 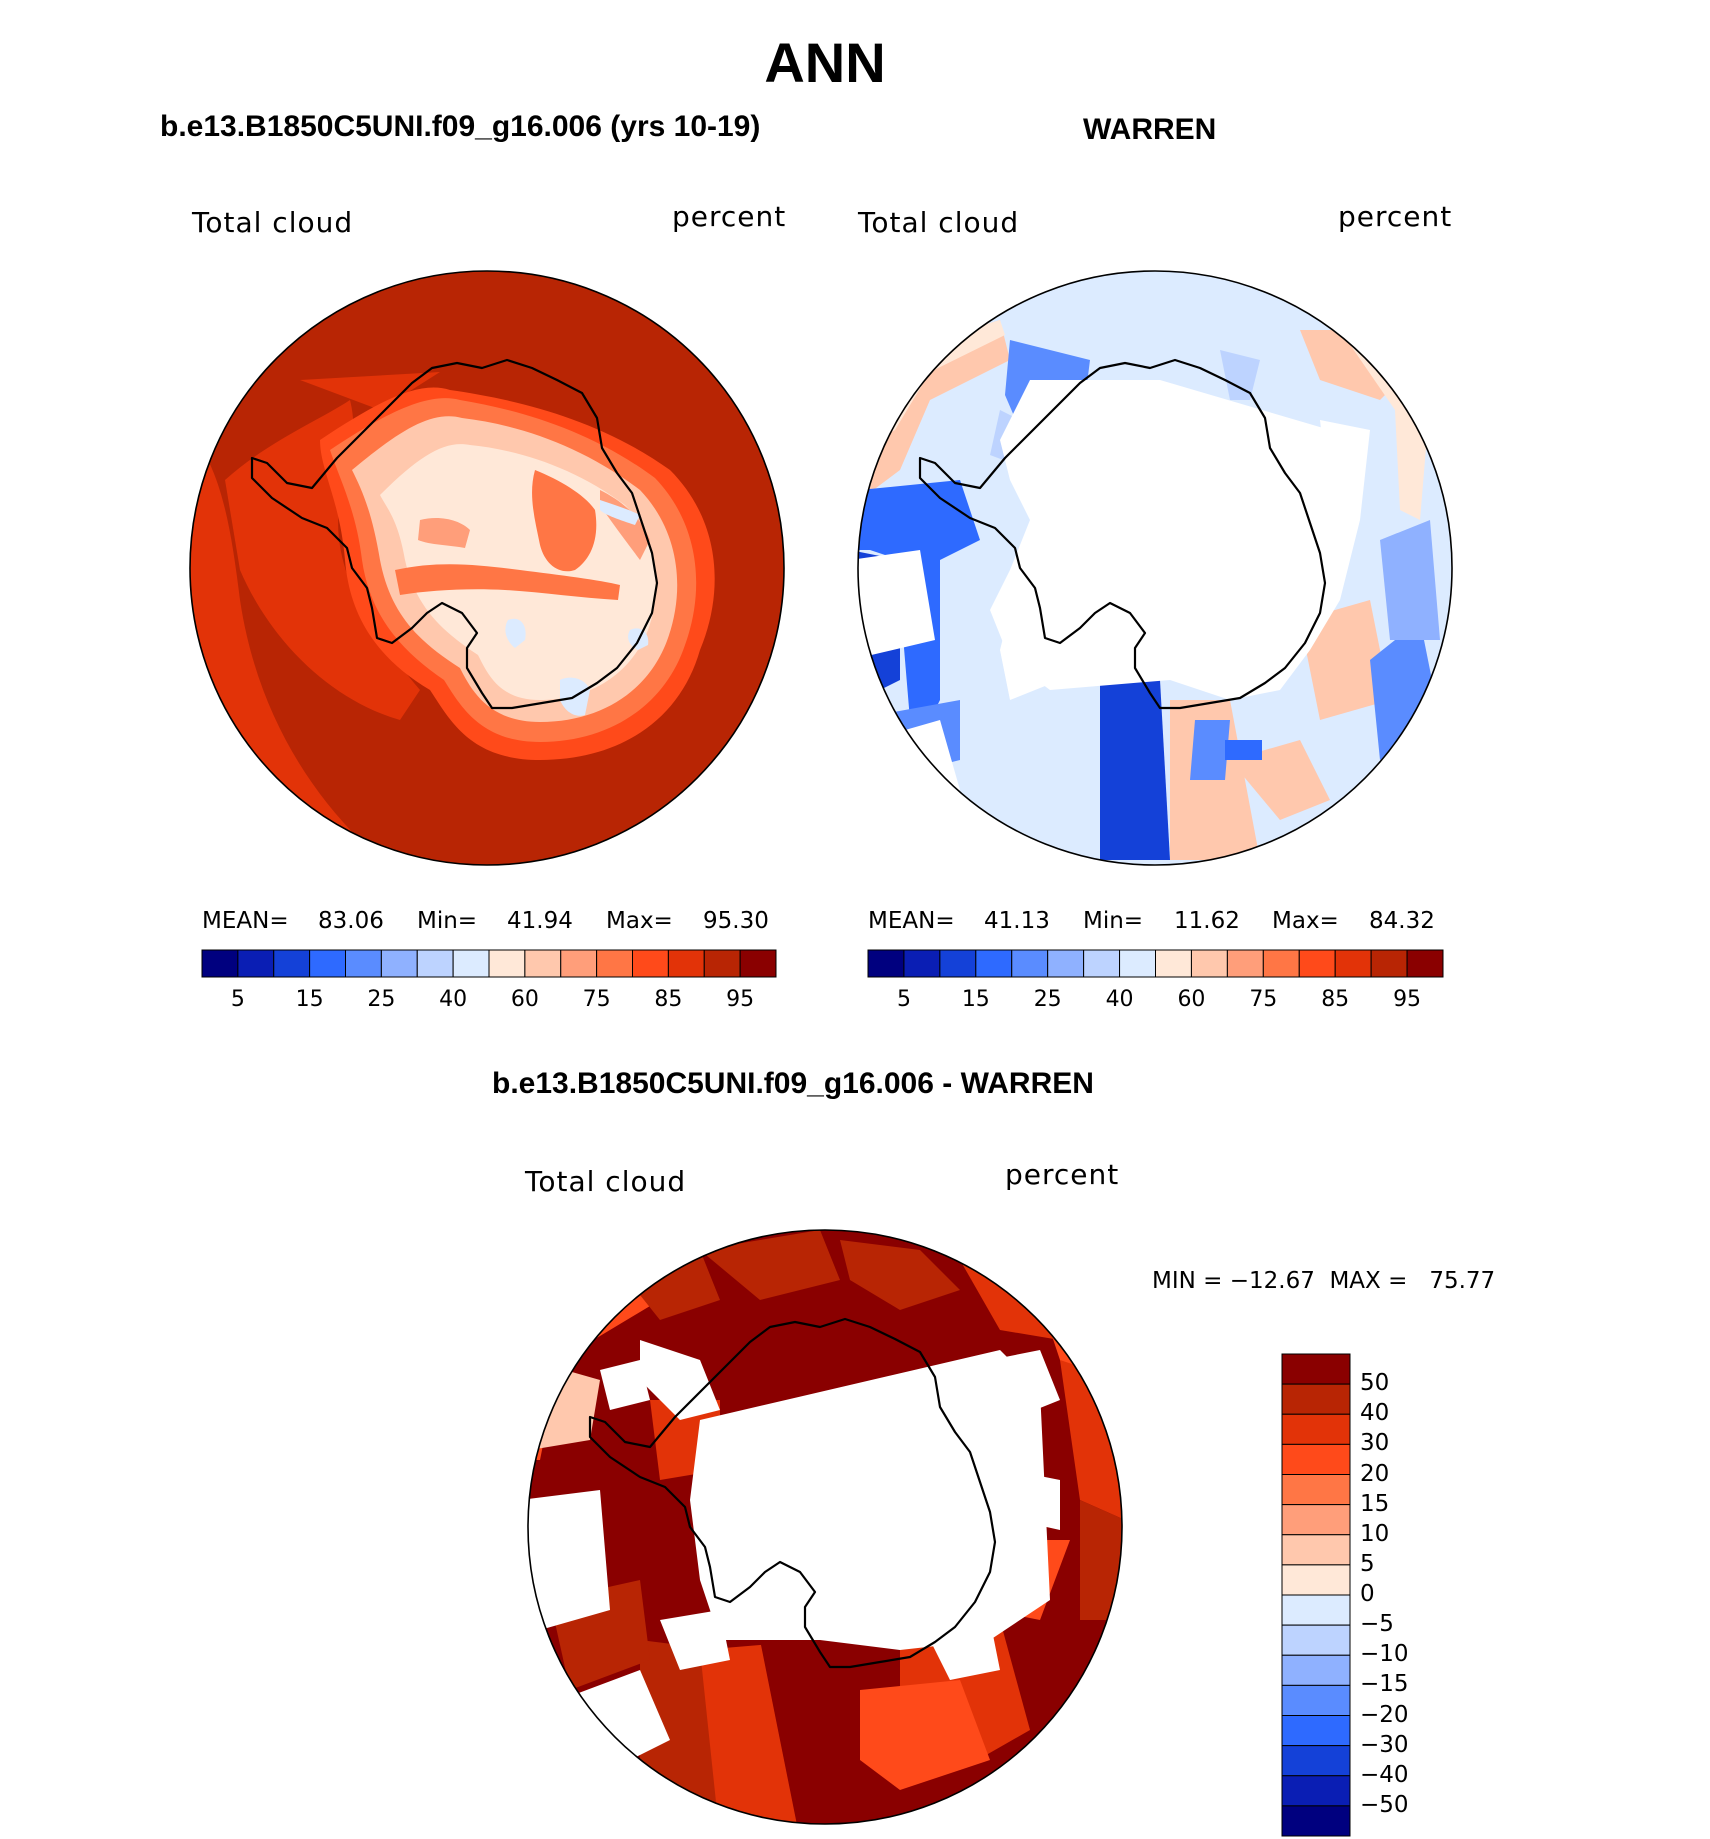 What do you see at coordinates (1395, 216) in the screenshot?
I see `panel-b-units-label: percent` at bounding box center [1395, 216].